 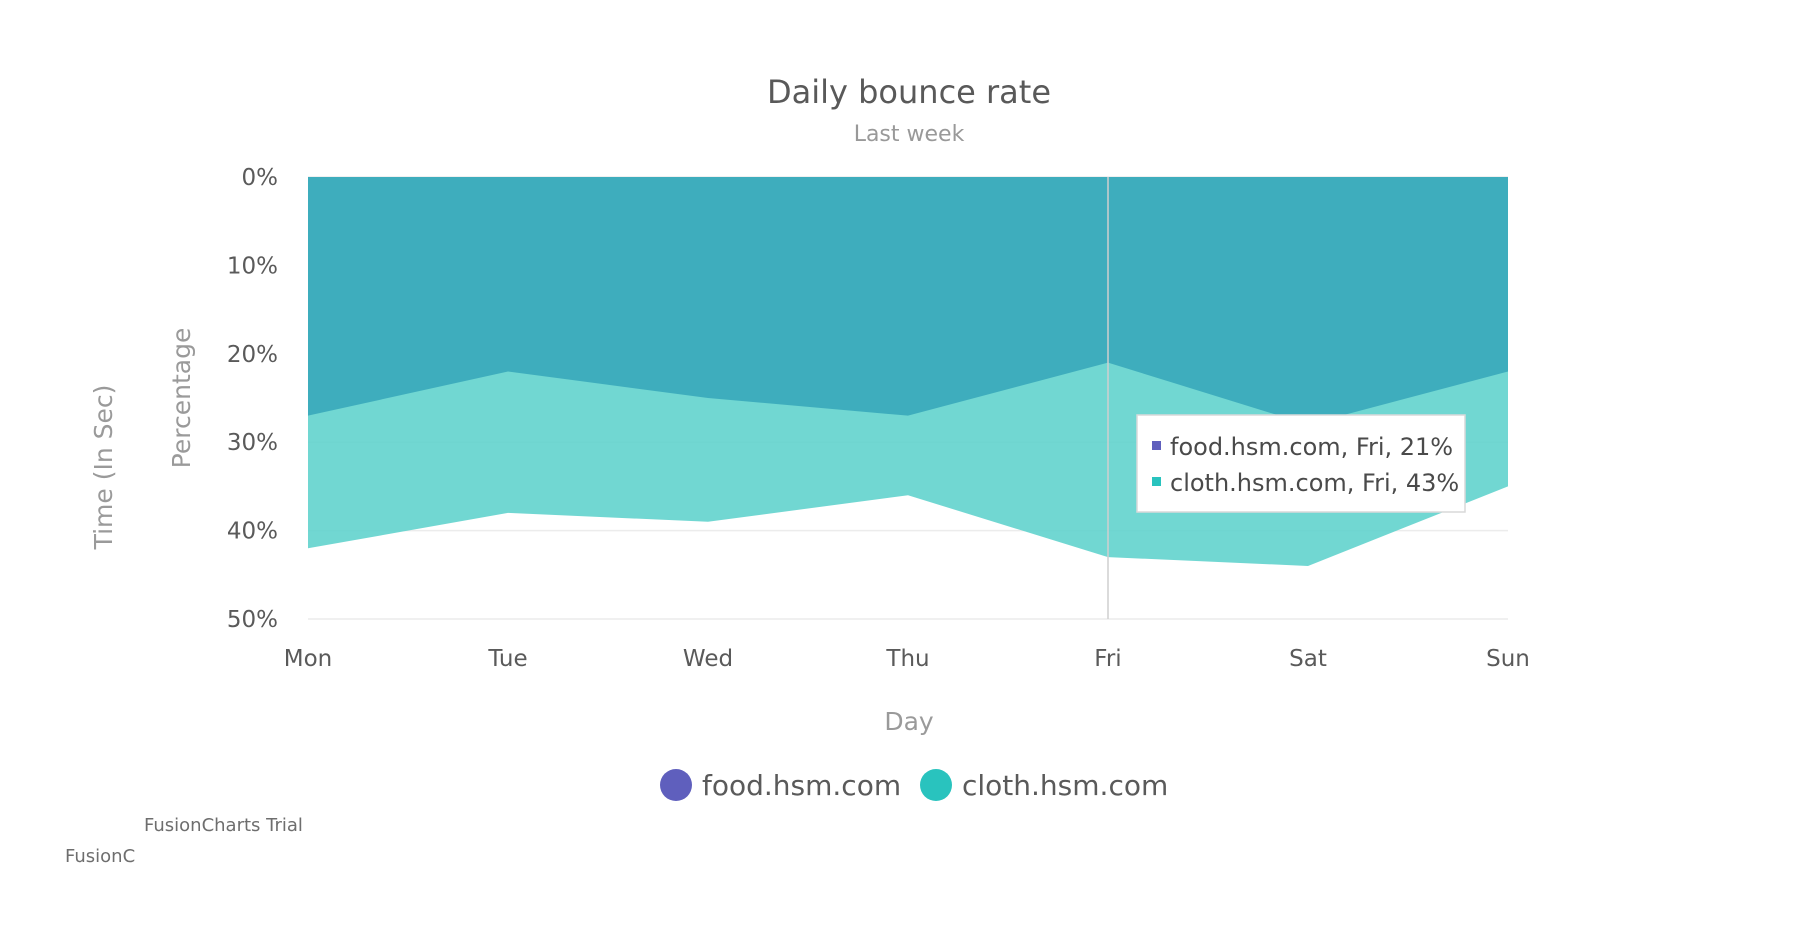 I want to click on tooltip-marker-cloth, so click(x=1156, y=481).